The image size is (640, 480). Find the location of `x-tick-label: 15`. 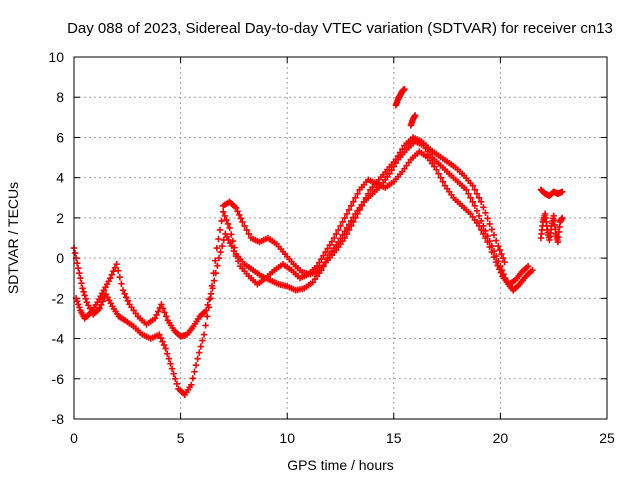

x-tick-label: 15 is located at coordinates (394, 438).